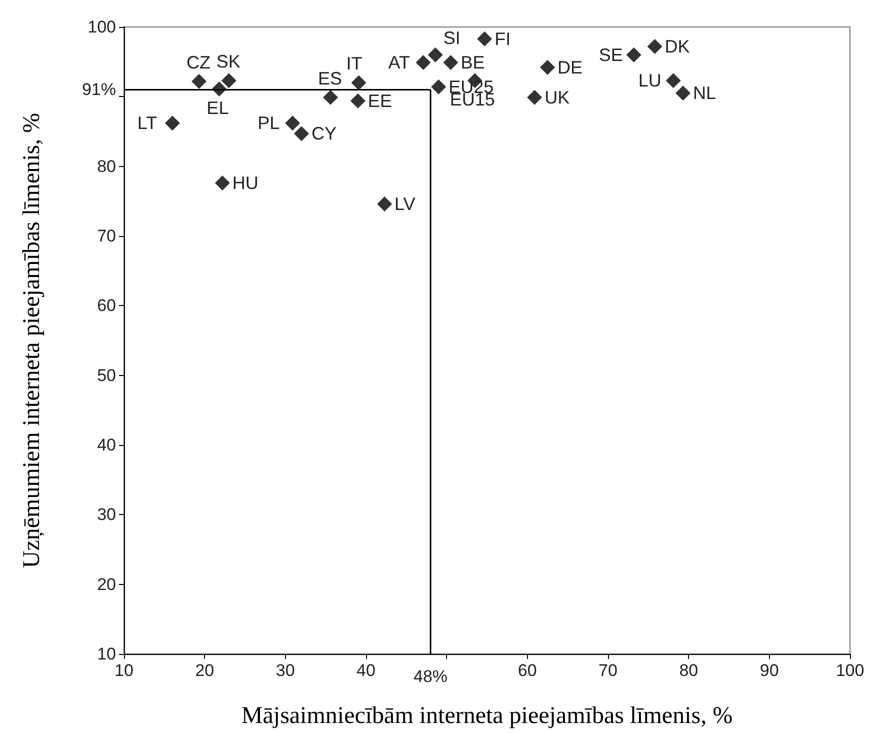  I want to click on y-tick-label: 60, so click(106, 306).